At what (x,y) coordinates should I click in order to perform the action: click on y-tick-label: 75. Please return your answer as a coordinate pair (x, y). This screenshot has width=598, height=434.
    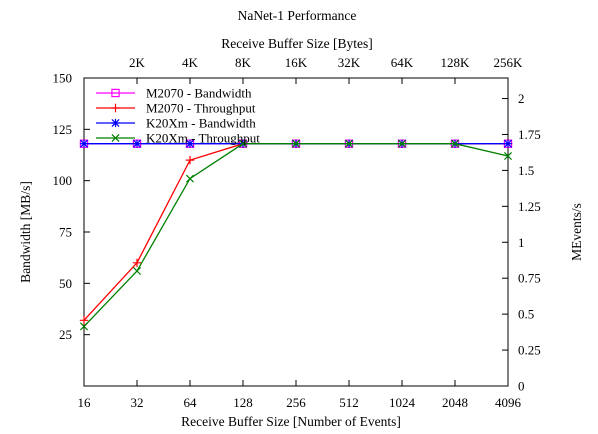
    Looking at the image, I should click on (65, 232).